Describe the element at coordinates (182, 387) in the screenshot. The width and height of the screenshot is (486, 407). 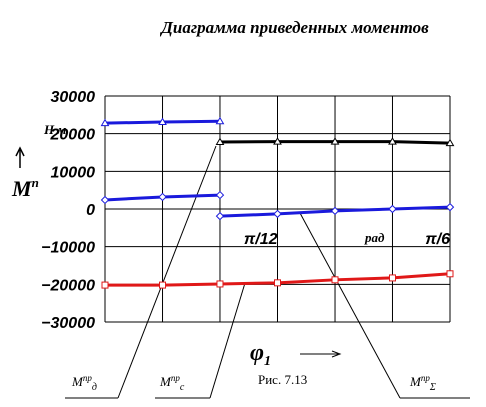
I see `annotation-sub: с` at that location.